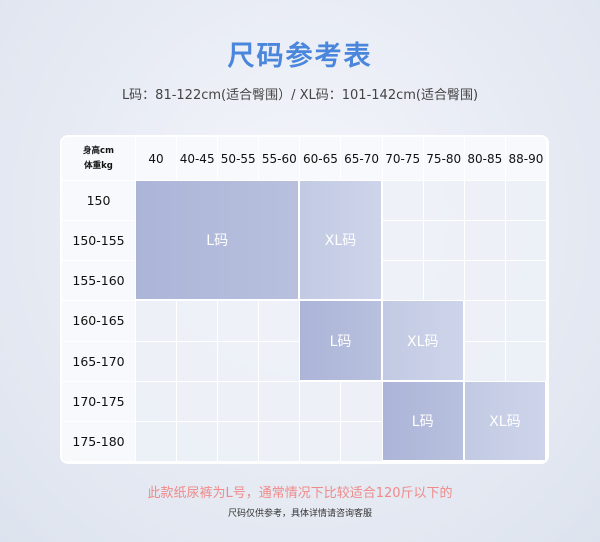 The height and width of the screenshot is (542, 600). What do you see at coordinates (280, 159) in the screenshot?
I see `column-header: 55-60` at bounding box center [280, 159].